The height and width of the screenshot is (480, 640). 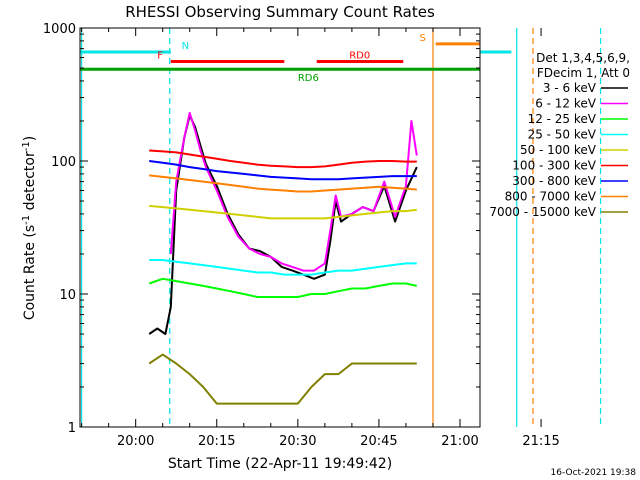 I want to click on legend-label: 800 - 7000 keV, so click(x=551, y=197).